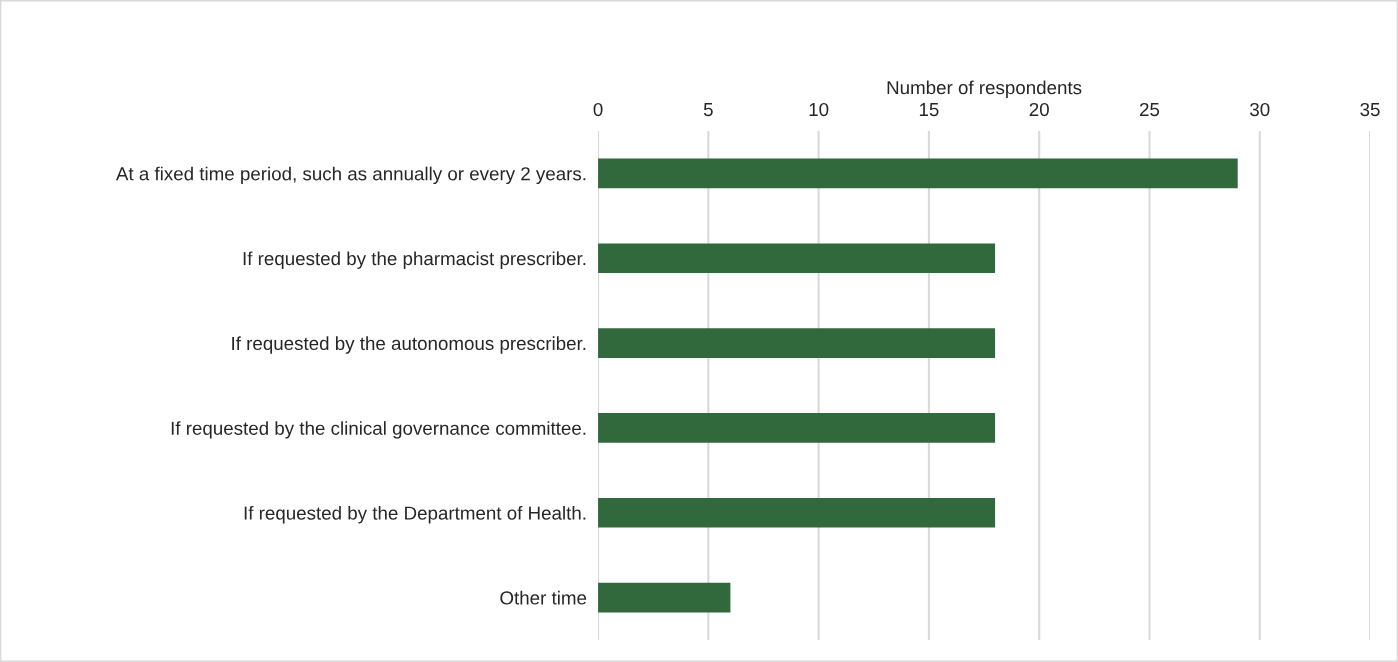 The height and width of the screenshot is (662, 1398). What do you see at coordinates (929, 110) in the screenshot?
I see `x-tick-label: 15` at bounding box center [929, 110].